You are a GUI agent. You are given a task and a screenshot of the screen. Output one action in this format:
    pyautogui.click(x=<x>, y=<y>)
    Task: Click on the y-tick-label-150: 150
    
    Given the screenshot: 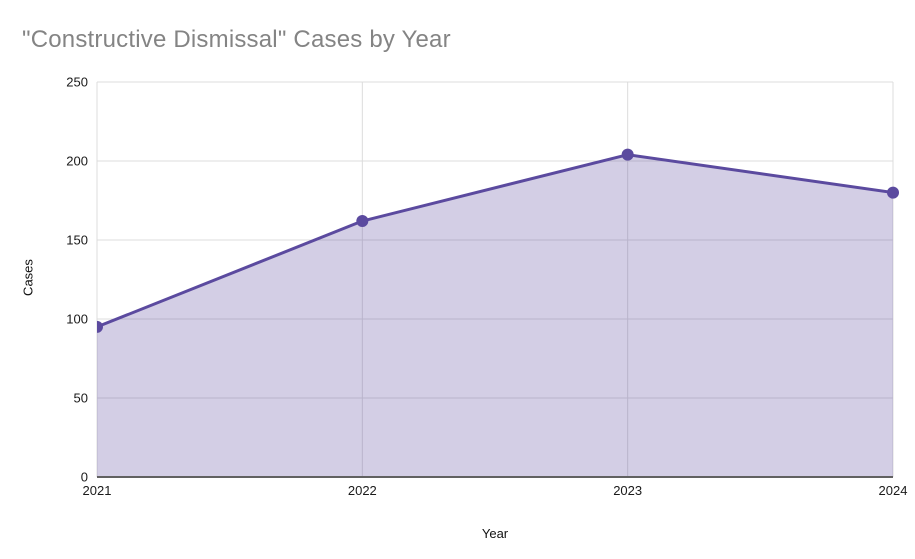 What is the action you would take?
    pyautogui.click(x=77, y=240)
    